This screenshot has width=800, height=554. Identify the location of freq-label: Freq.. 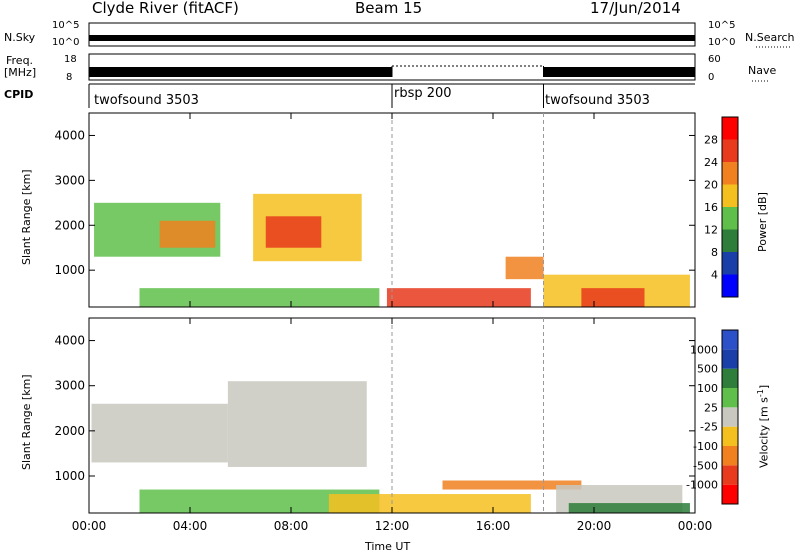
(20, 60).